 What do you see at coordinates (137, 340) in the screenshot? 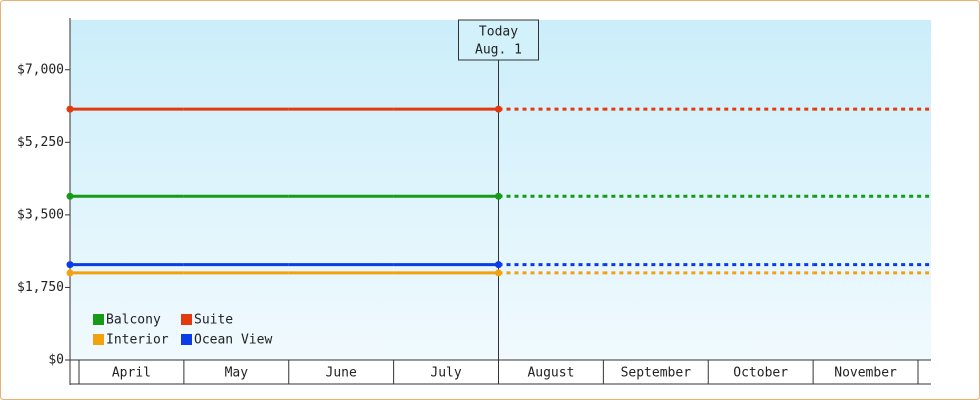
I see `legend-label: Interior` at bounding box center [137, 340].